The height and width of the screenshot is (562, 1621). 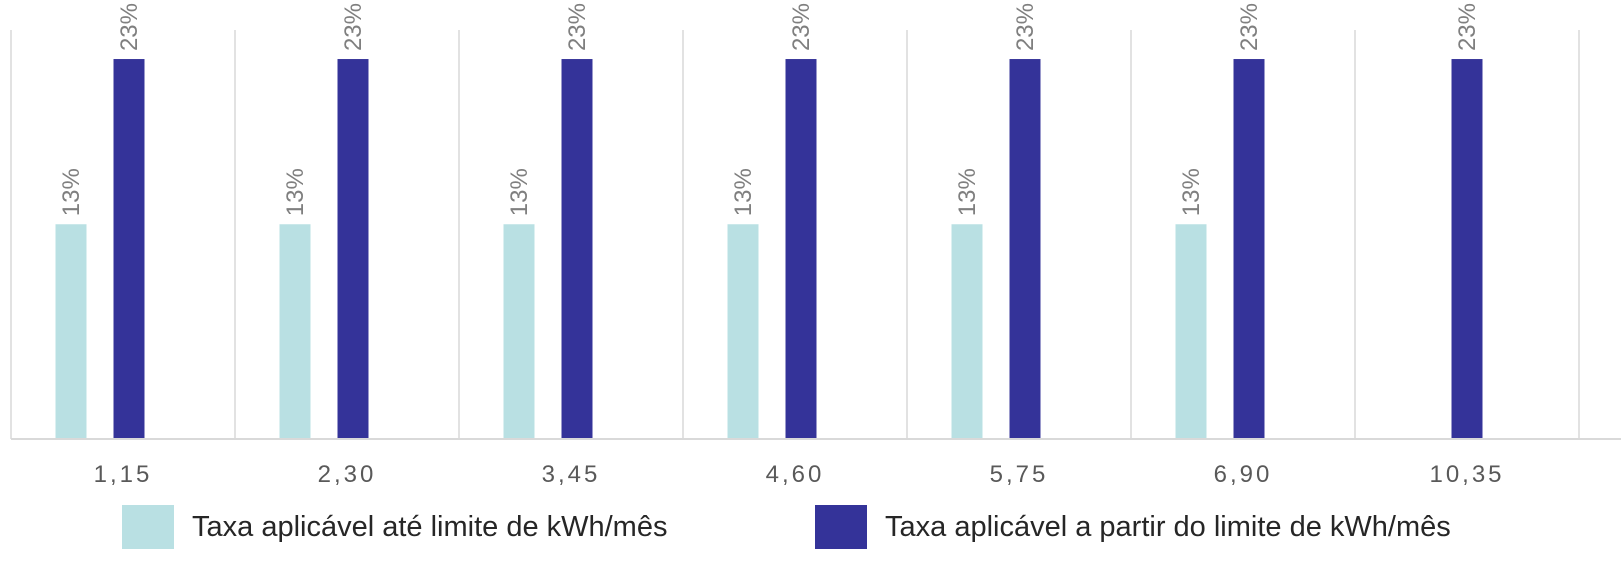 I want to click on legend-label: Taxa aplicável até limite de kWh/mês, so click(x=430, y=526).